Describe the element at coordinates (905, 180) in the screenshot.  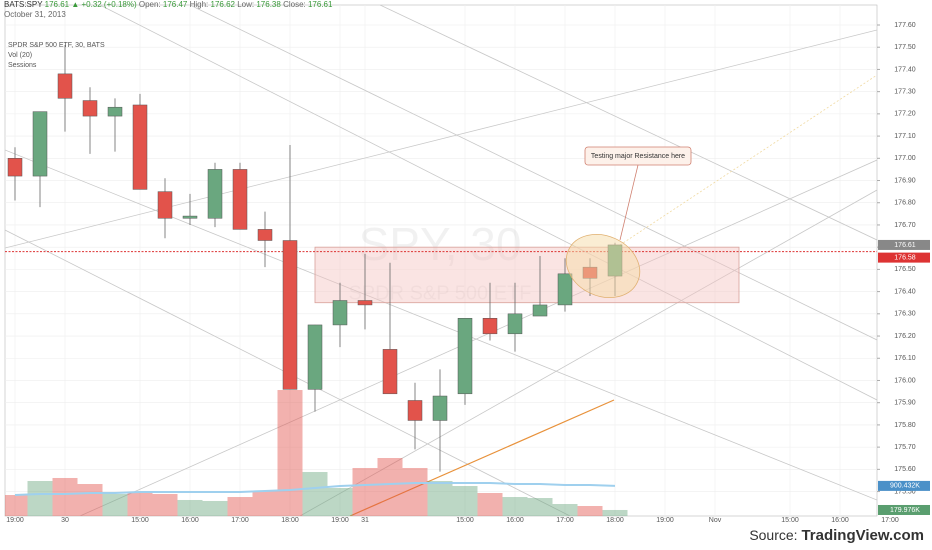
I see `y-tick-label: 176.90` at that location.